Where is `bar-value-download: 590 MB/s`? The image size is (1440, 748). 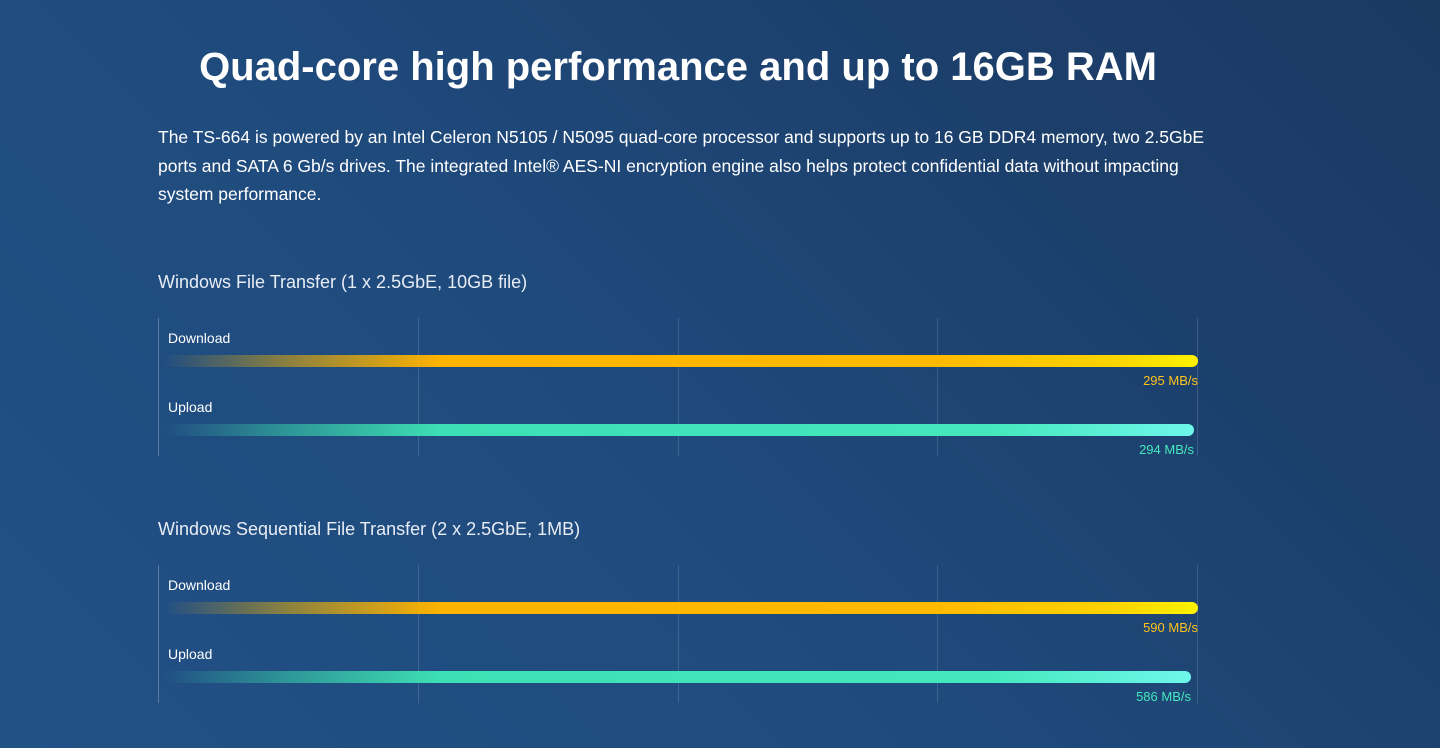
bar-value-download: 590 MB/s is located at coordinates (1170, 627).